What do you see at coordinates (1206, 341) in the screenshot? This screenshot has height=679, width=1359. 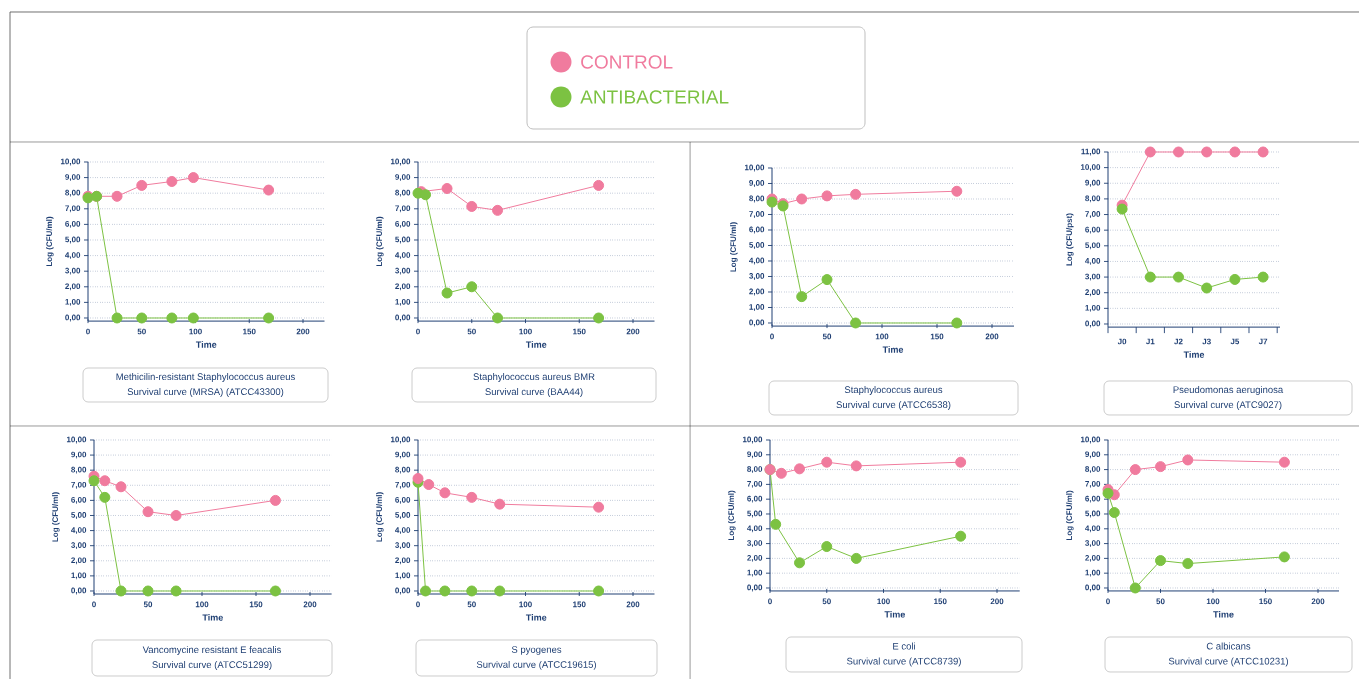 I see `x-tick-label: J3` at bounding box center [1206, 341].